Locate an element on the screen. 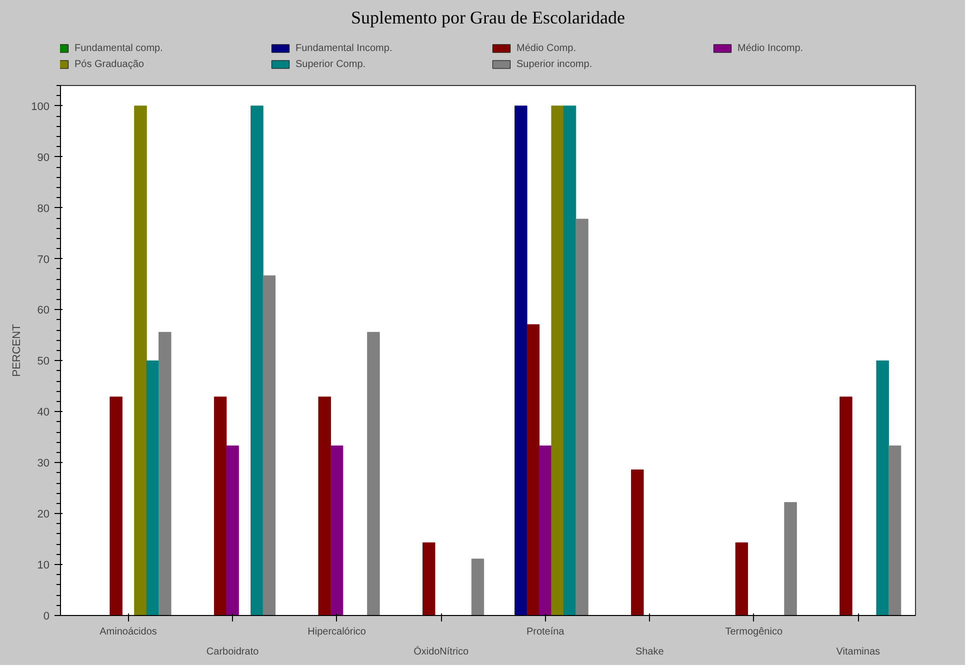 The image size is (973, 671). y-tick-label: 100 is located at coordinates (40, 106).